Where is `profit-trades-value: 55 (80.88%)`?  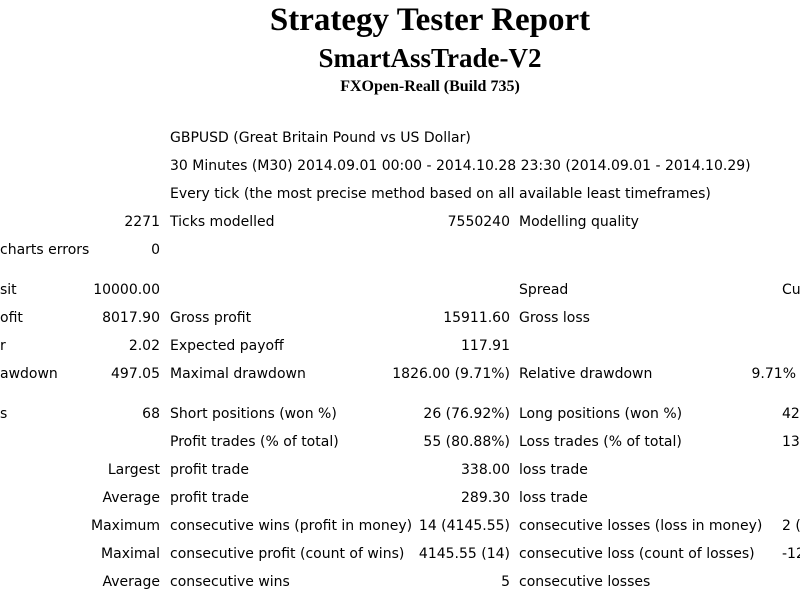 profit-trades-value: 55 (80.88%) is located at coordinates (466, 442).